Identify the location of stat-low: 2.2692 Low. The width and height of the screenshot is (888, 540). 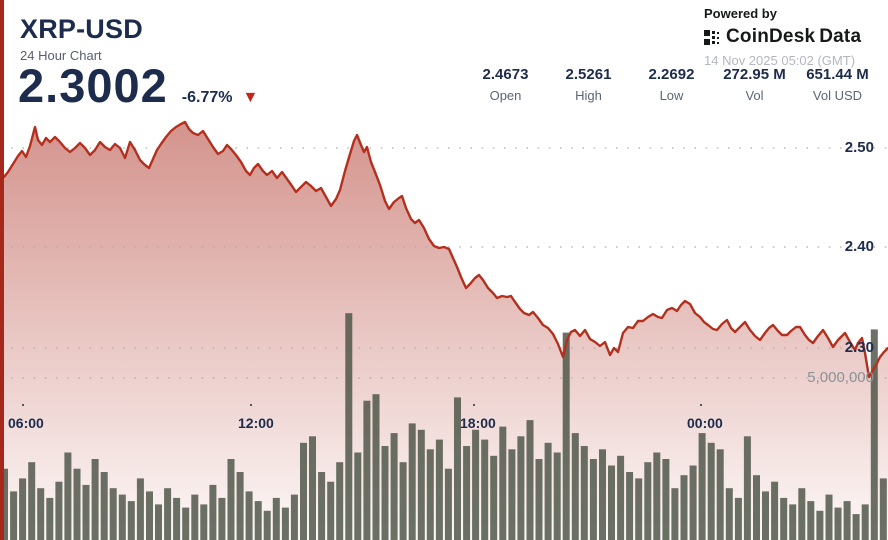
(671, 84).